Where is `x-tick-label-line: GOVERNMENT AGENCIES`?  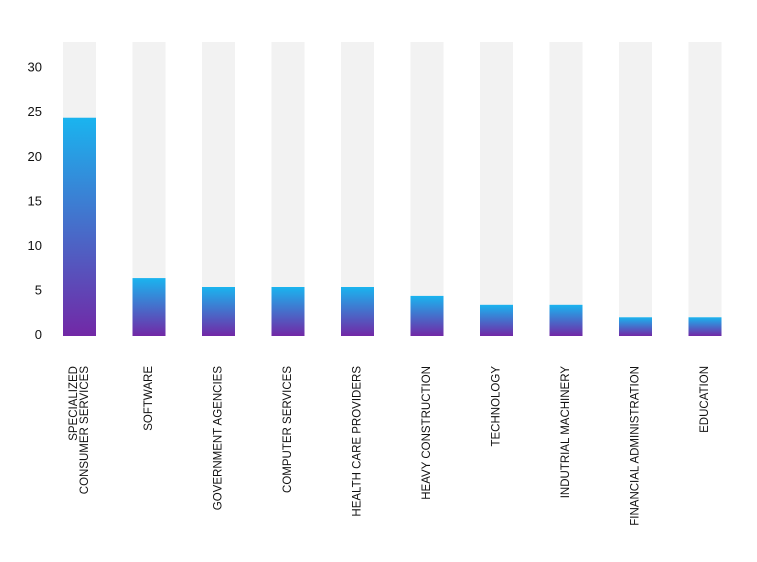 x-tick-label-line: GOVERNMENT AGENCIES is located at coordinates (219, 438).